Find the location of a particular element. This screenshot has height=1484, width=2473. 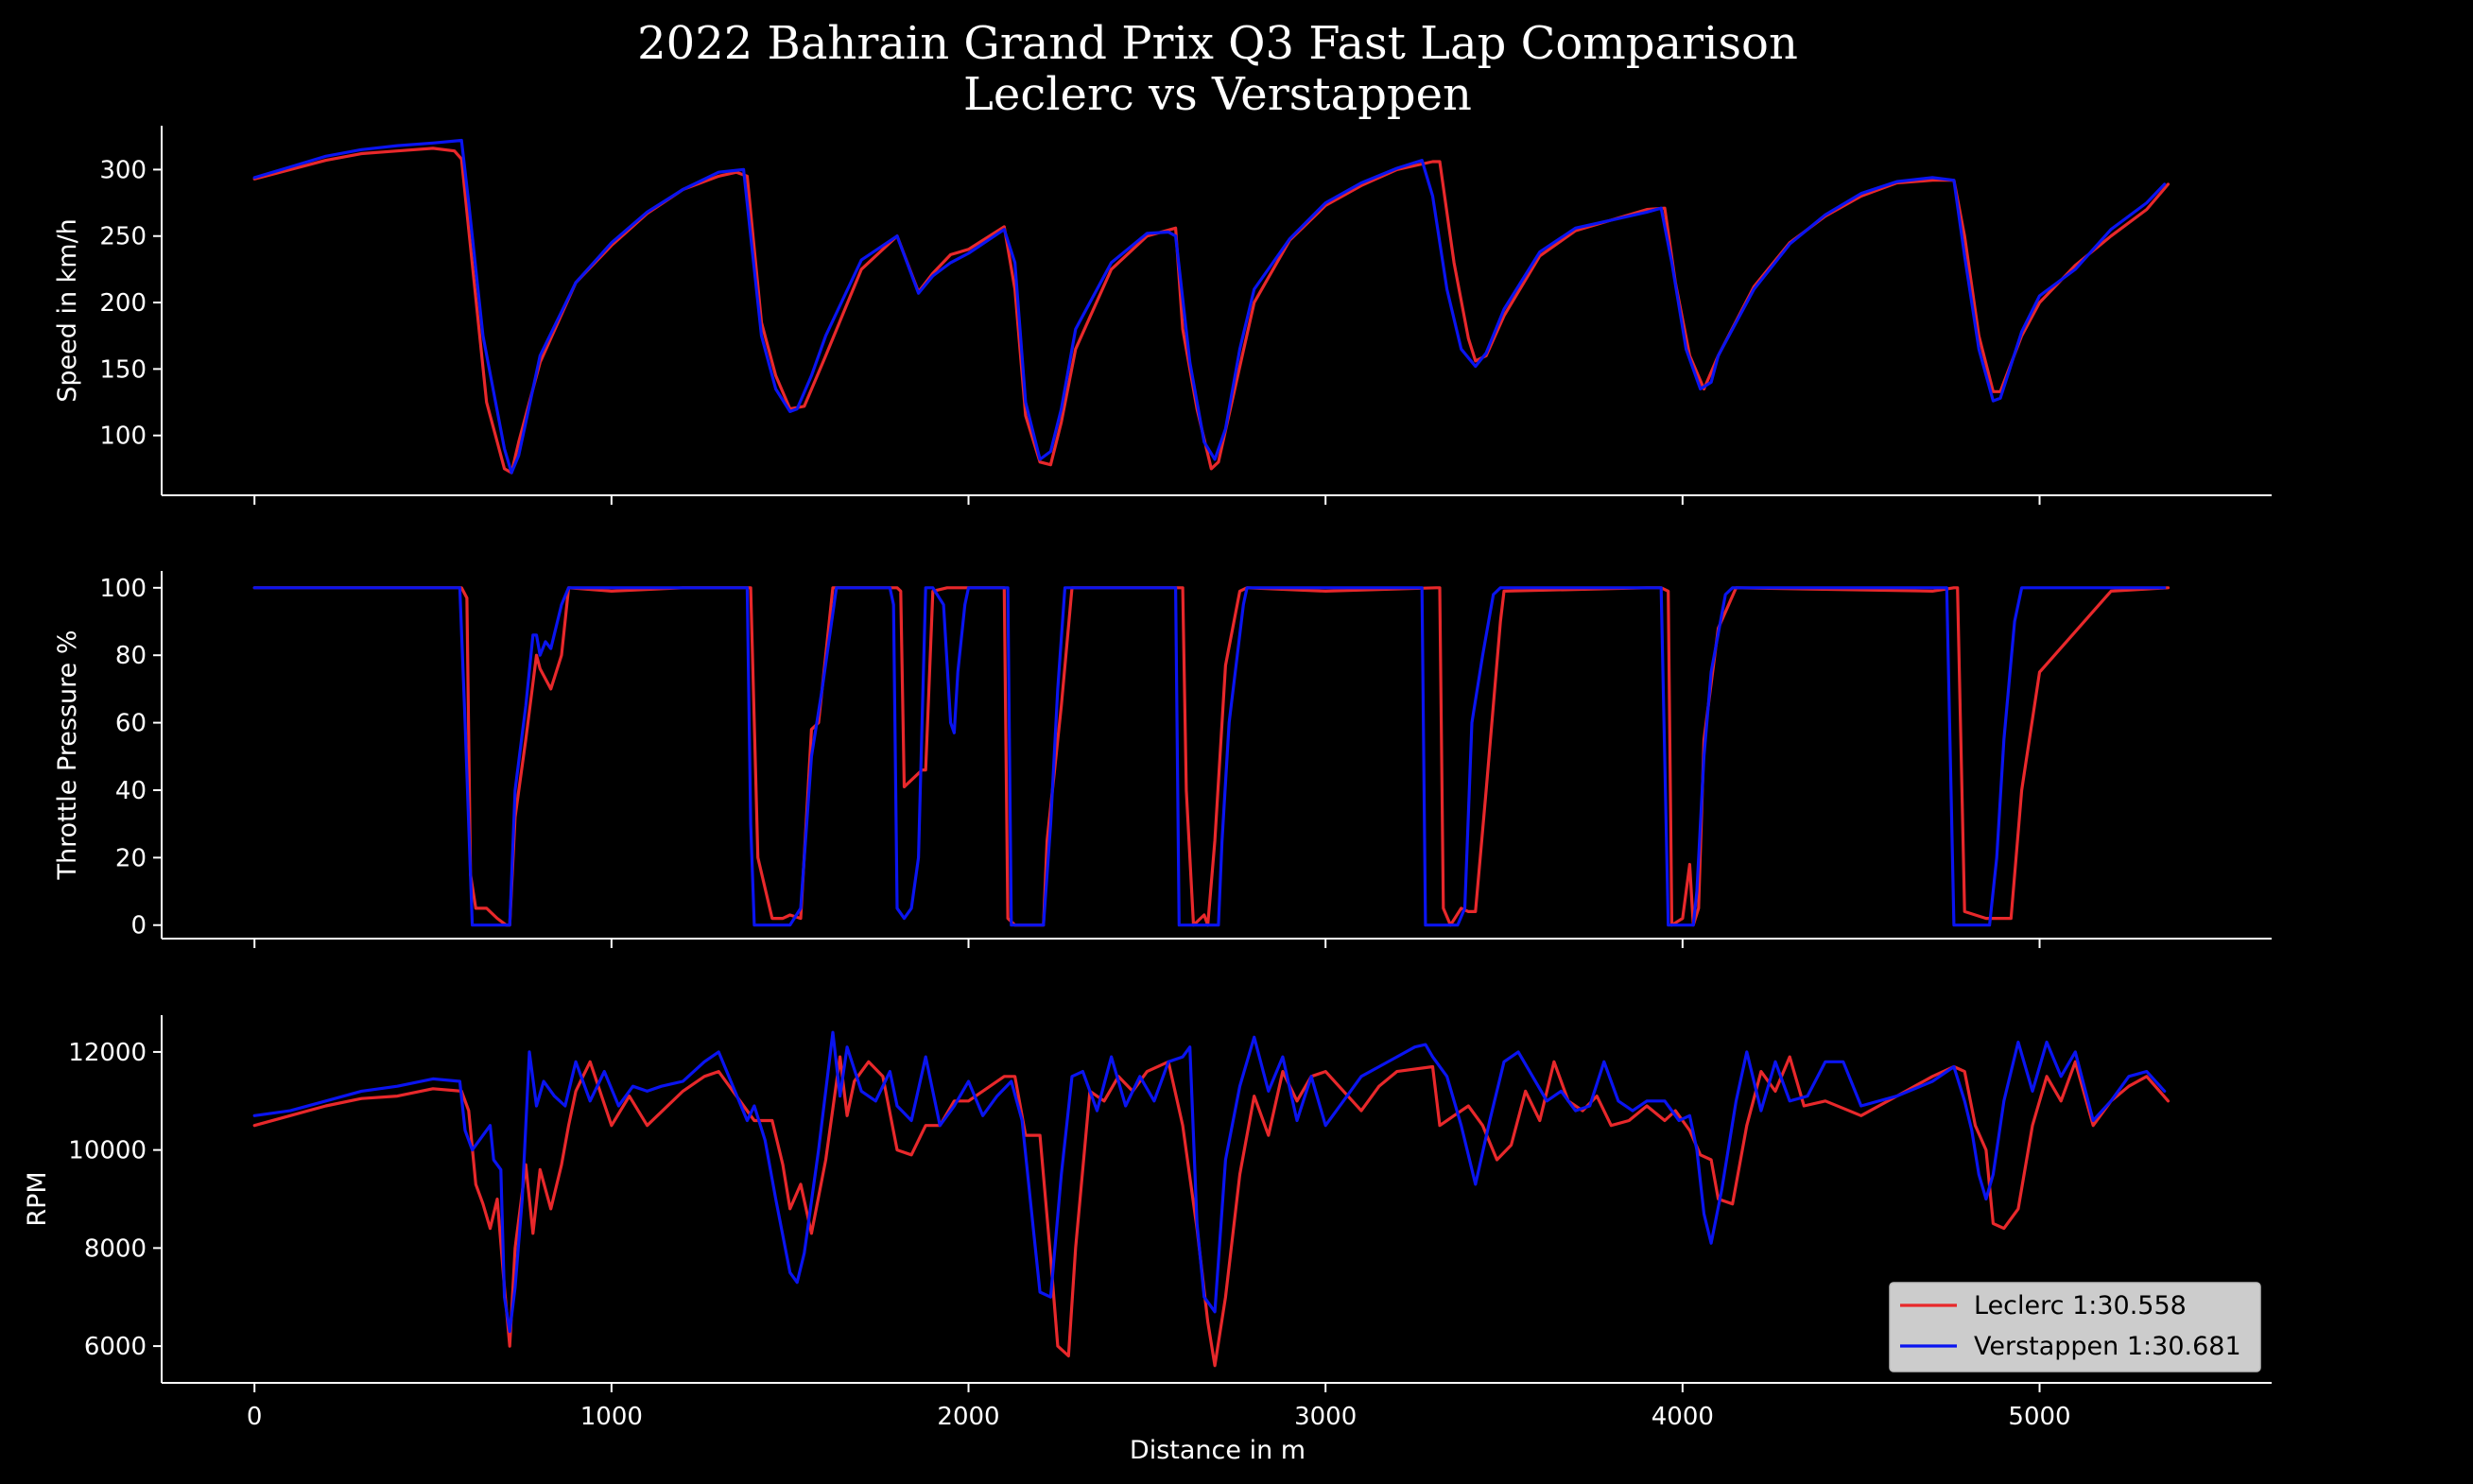

throttle-y-tick-label: 60 is located at coordinates (131, 724).